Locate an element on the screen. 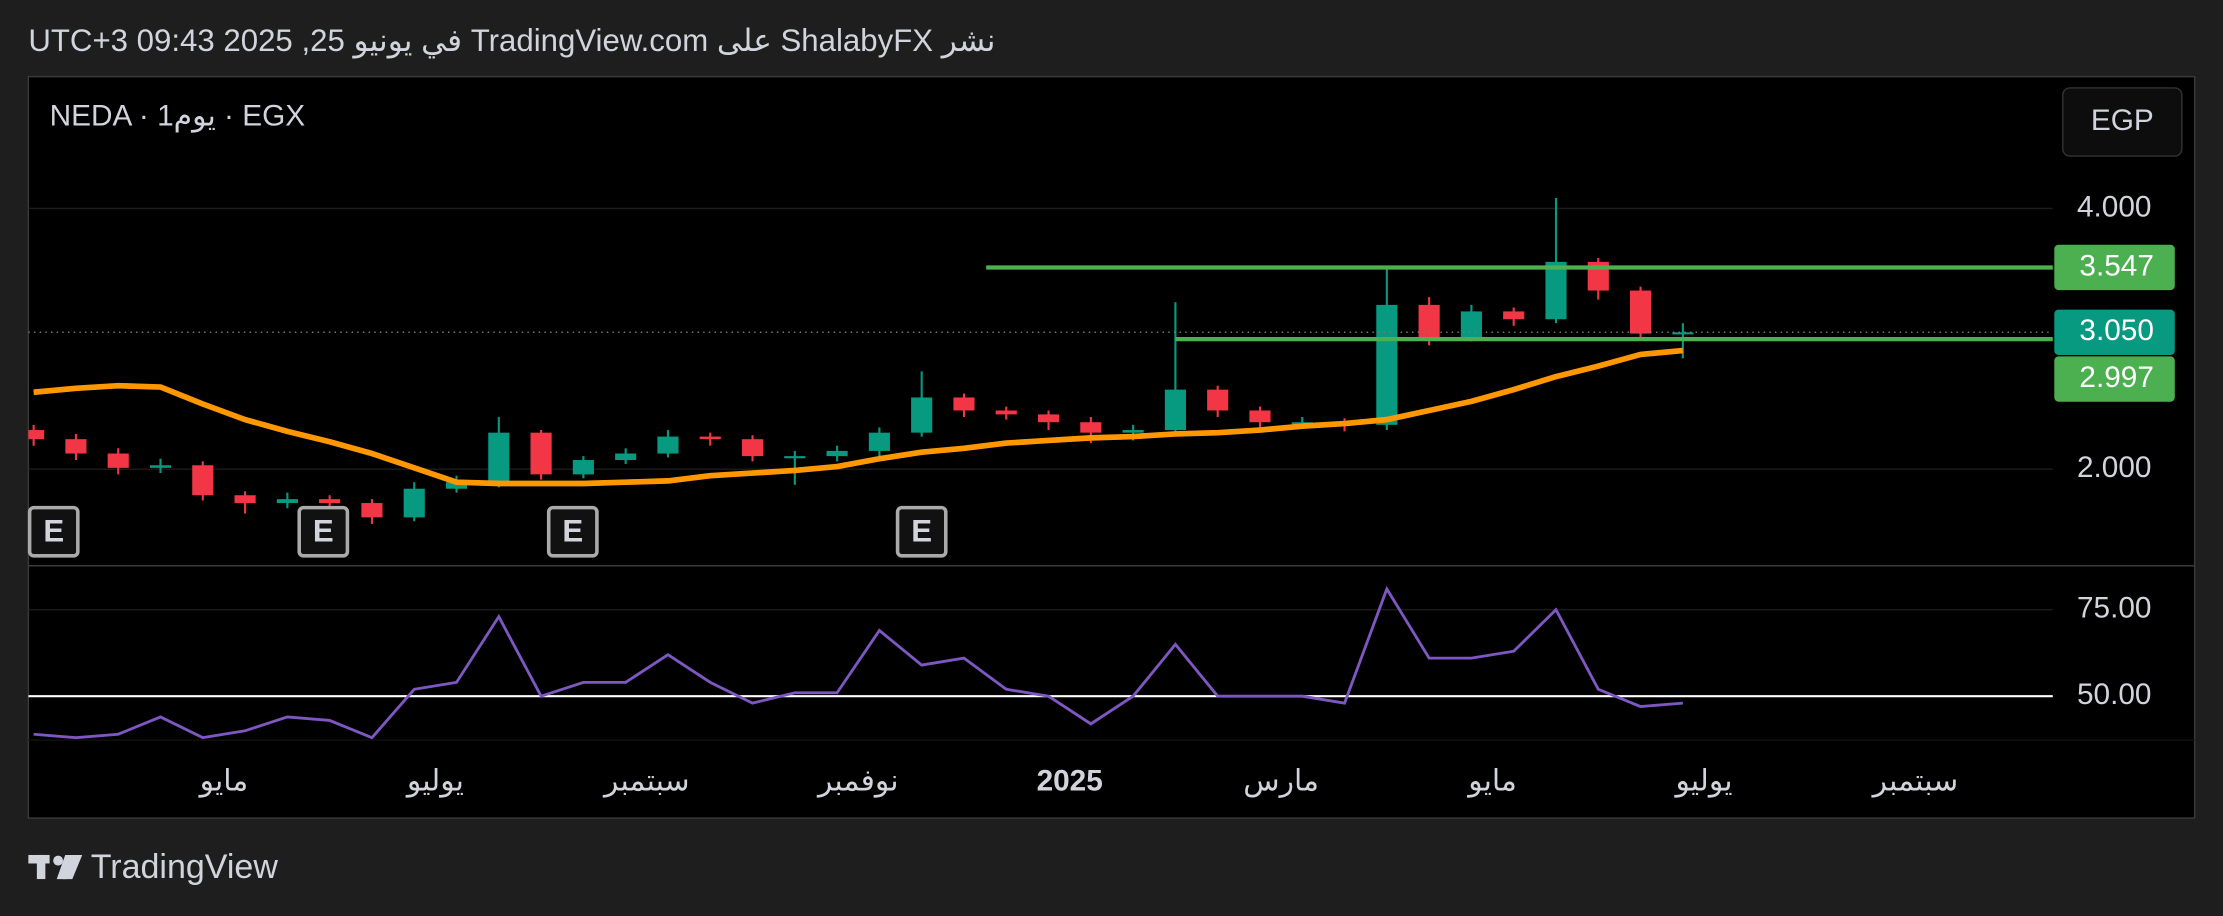  brand-logo is located at coordinates (55, 867).